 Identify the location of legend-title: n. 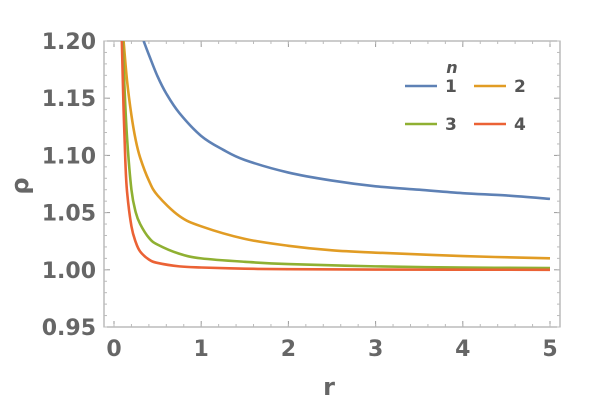
(451, 67).